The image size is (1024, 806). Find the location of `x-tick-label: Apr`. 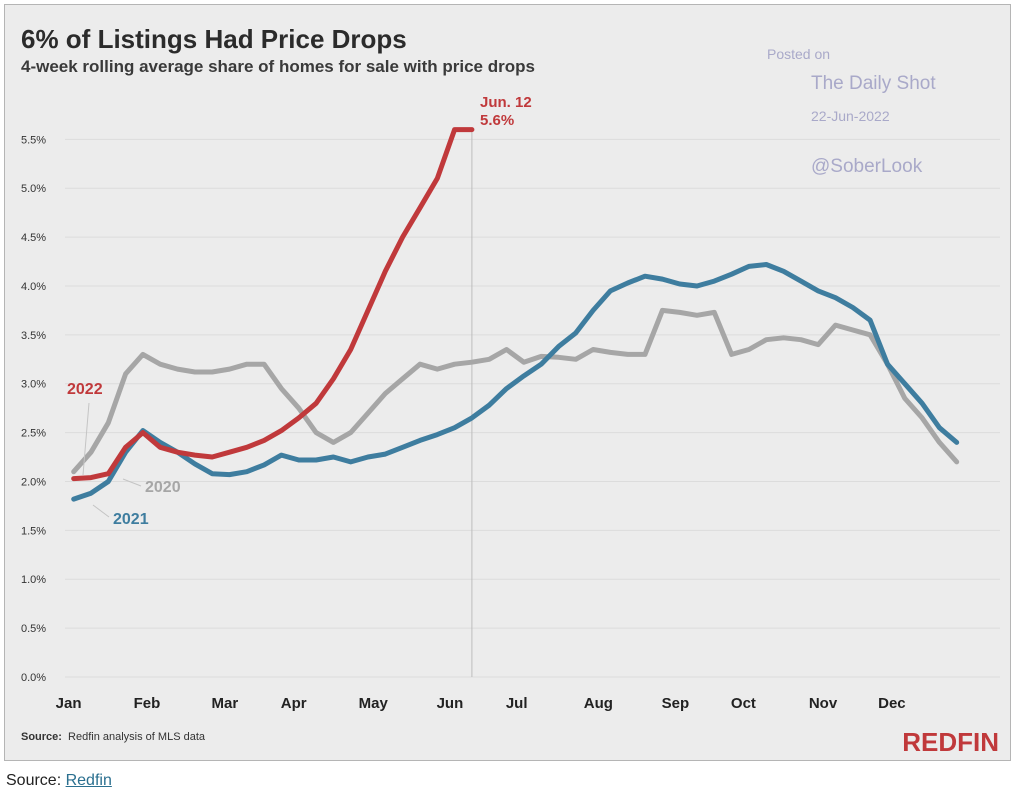

x-tick-label: Apr is located at coordinates (294, 703).